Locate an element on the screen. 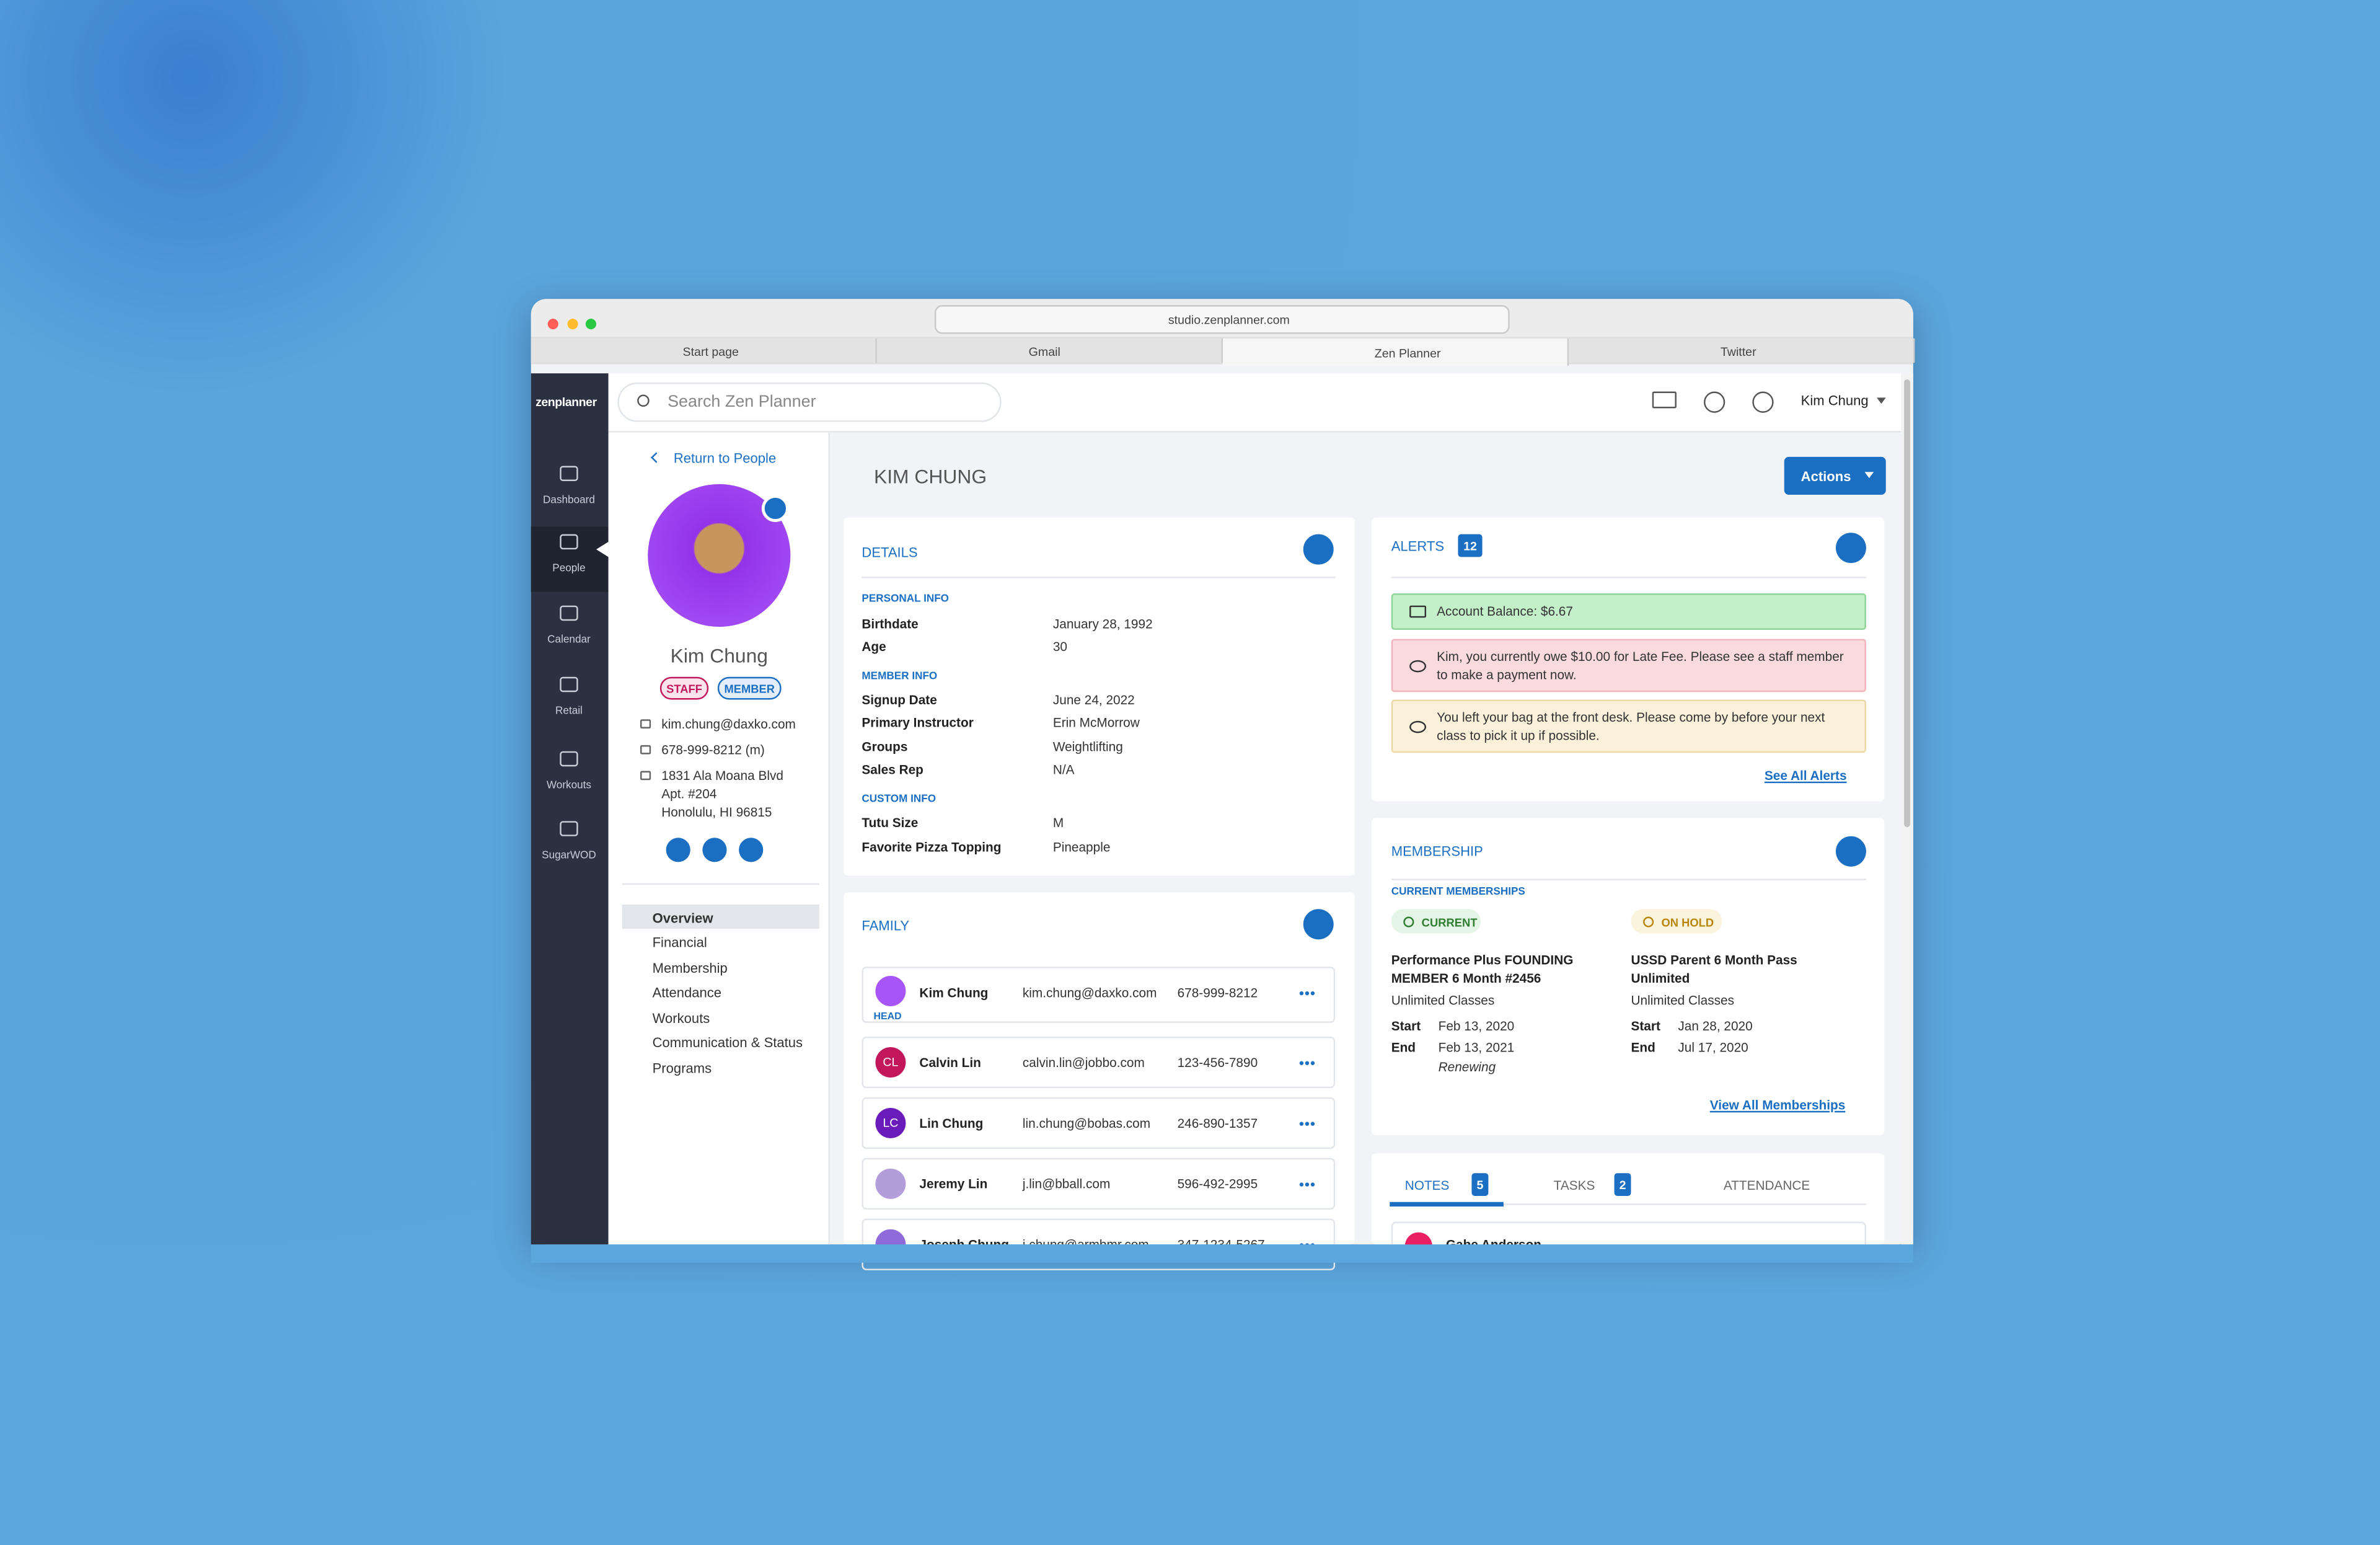 The width and height of the screenshot is (2380, 1545). profile-menu-item: Communication & Status is located at coordinates (727, 1042).